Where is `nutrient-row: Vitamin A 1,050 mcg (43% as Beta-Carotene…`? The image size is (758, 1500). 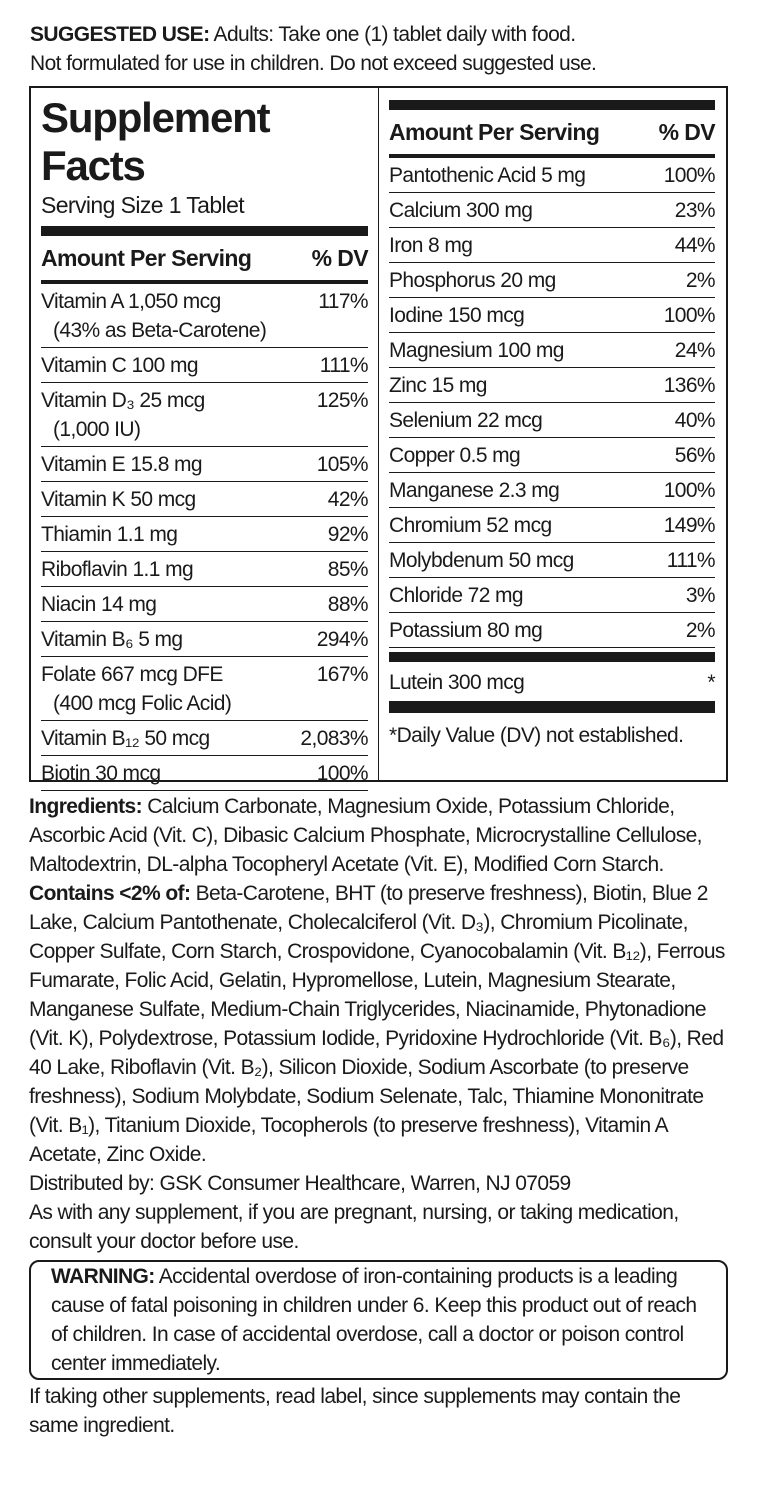 nutrient-row: Vitamin A 1,050 mcg (43% as Beta-Carotene… is located at coordinates (205, 316).